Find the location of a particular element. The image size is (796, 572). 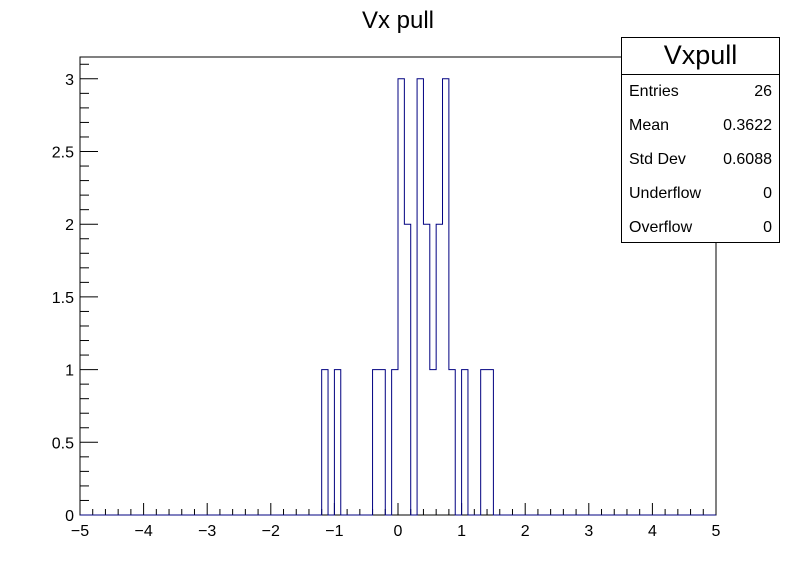

y-tick-label: 0.5 is located at coordinates (63, 443).